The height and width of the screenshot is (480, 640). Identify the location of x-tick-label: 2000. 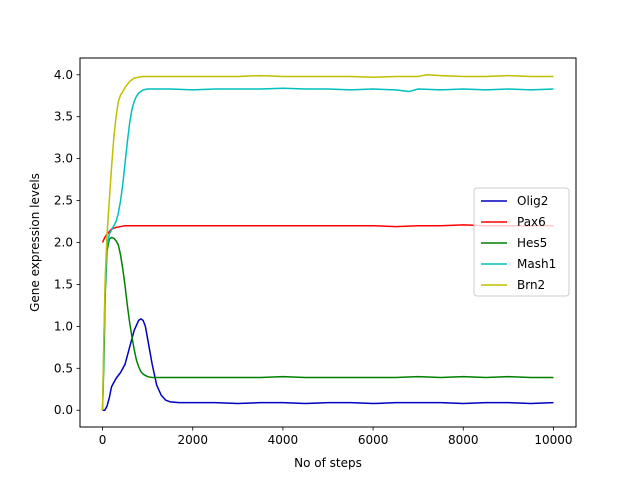
(192, 440).